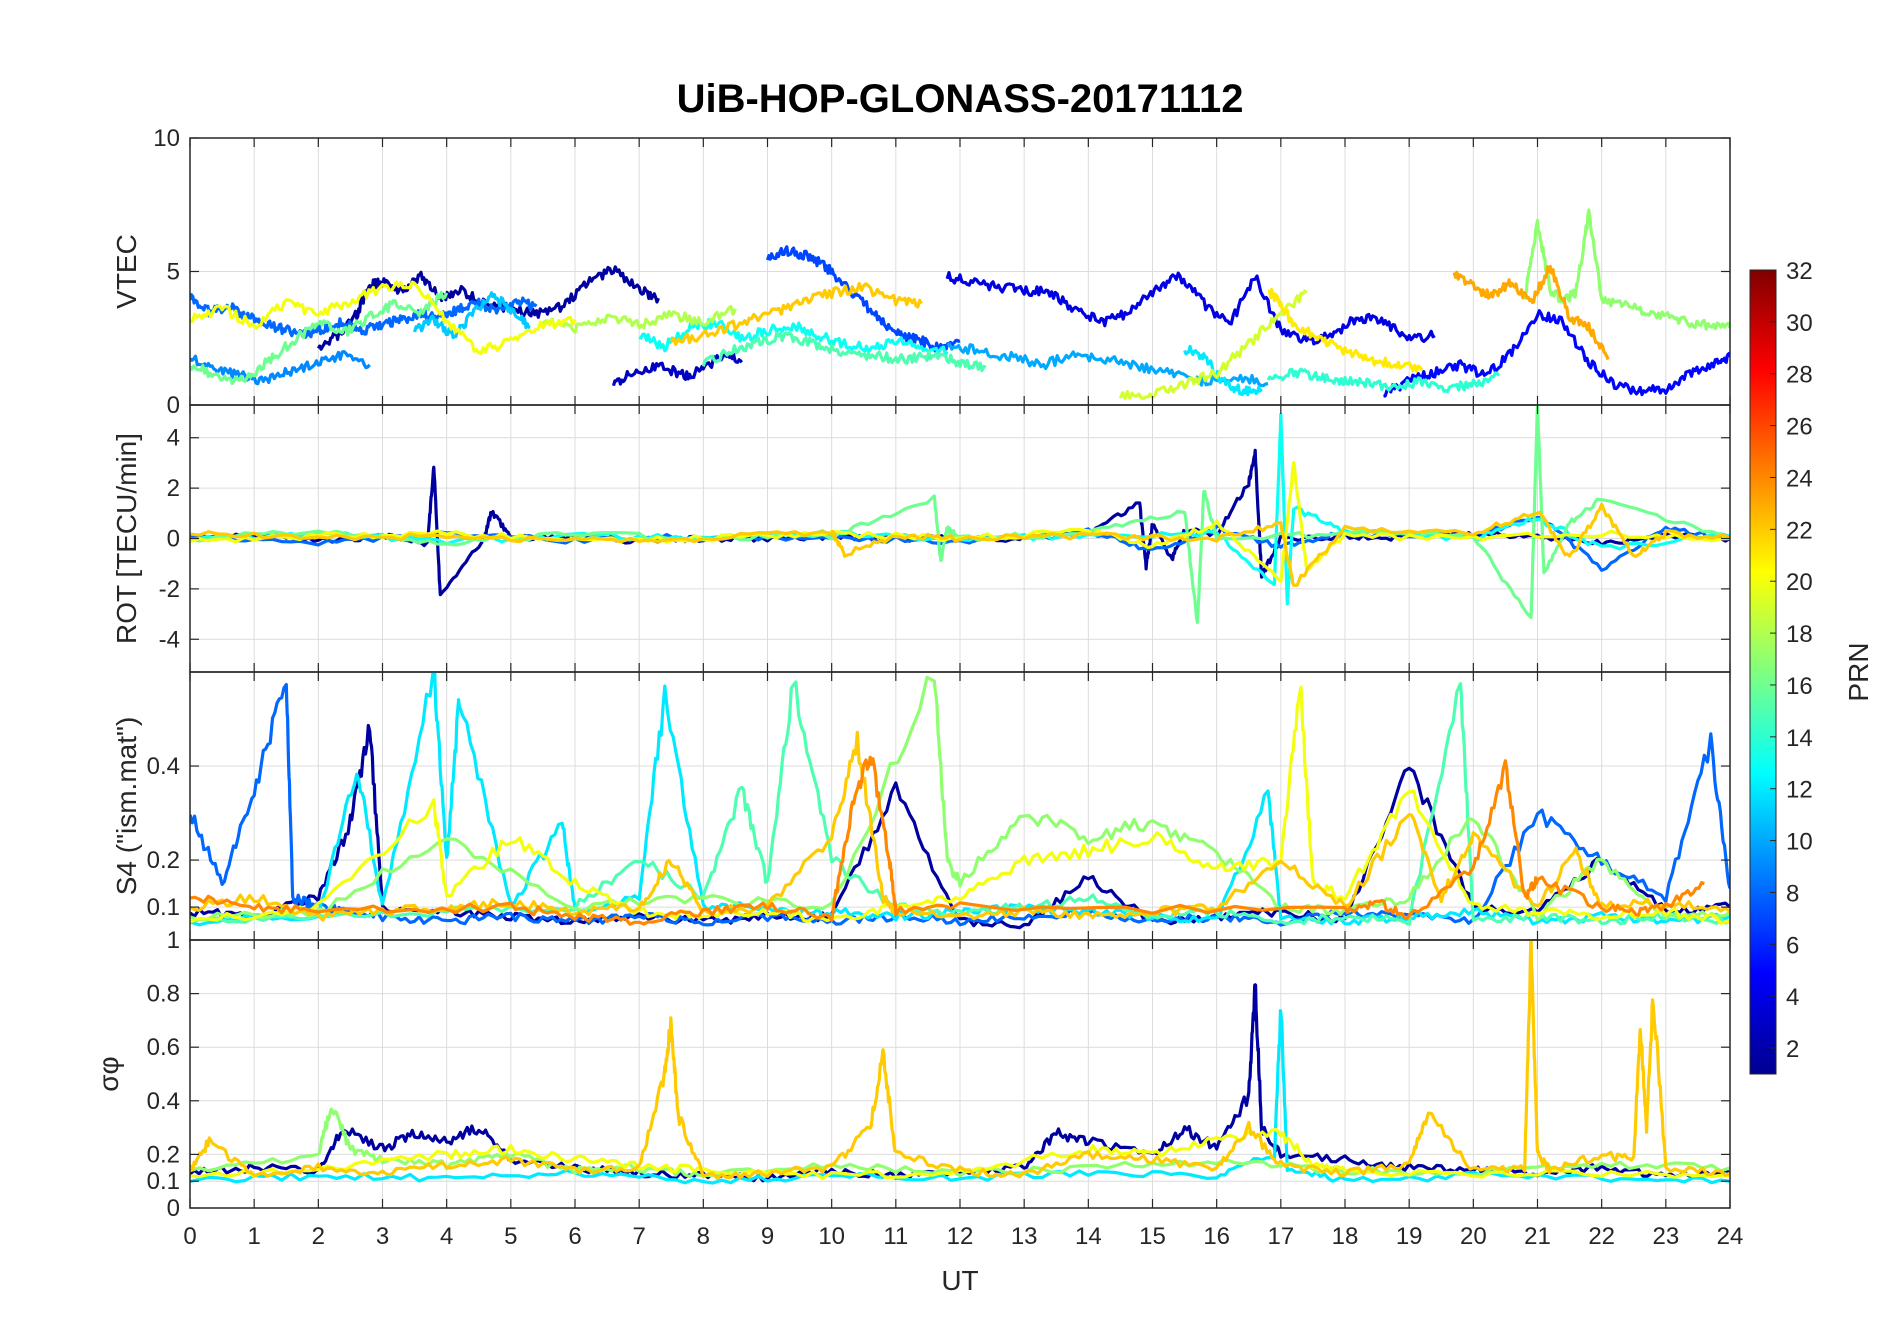  I want to click on sigma_phi-y-tick-label: 0.2, so click(163, 1154).